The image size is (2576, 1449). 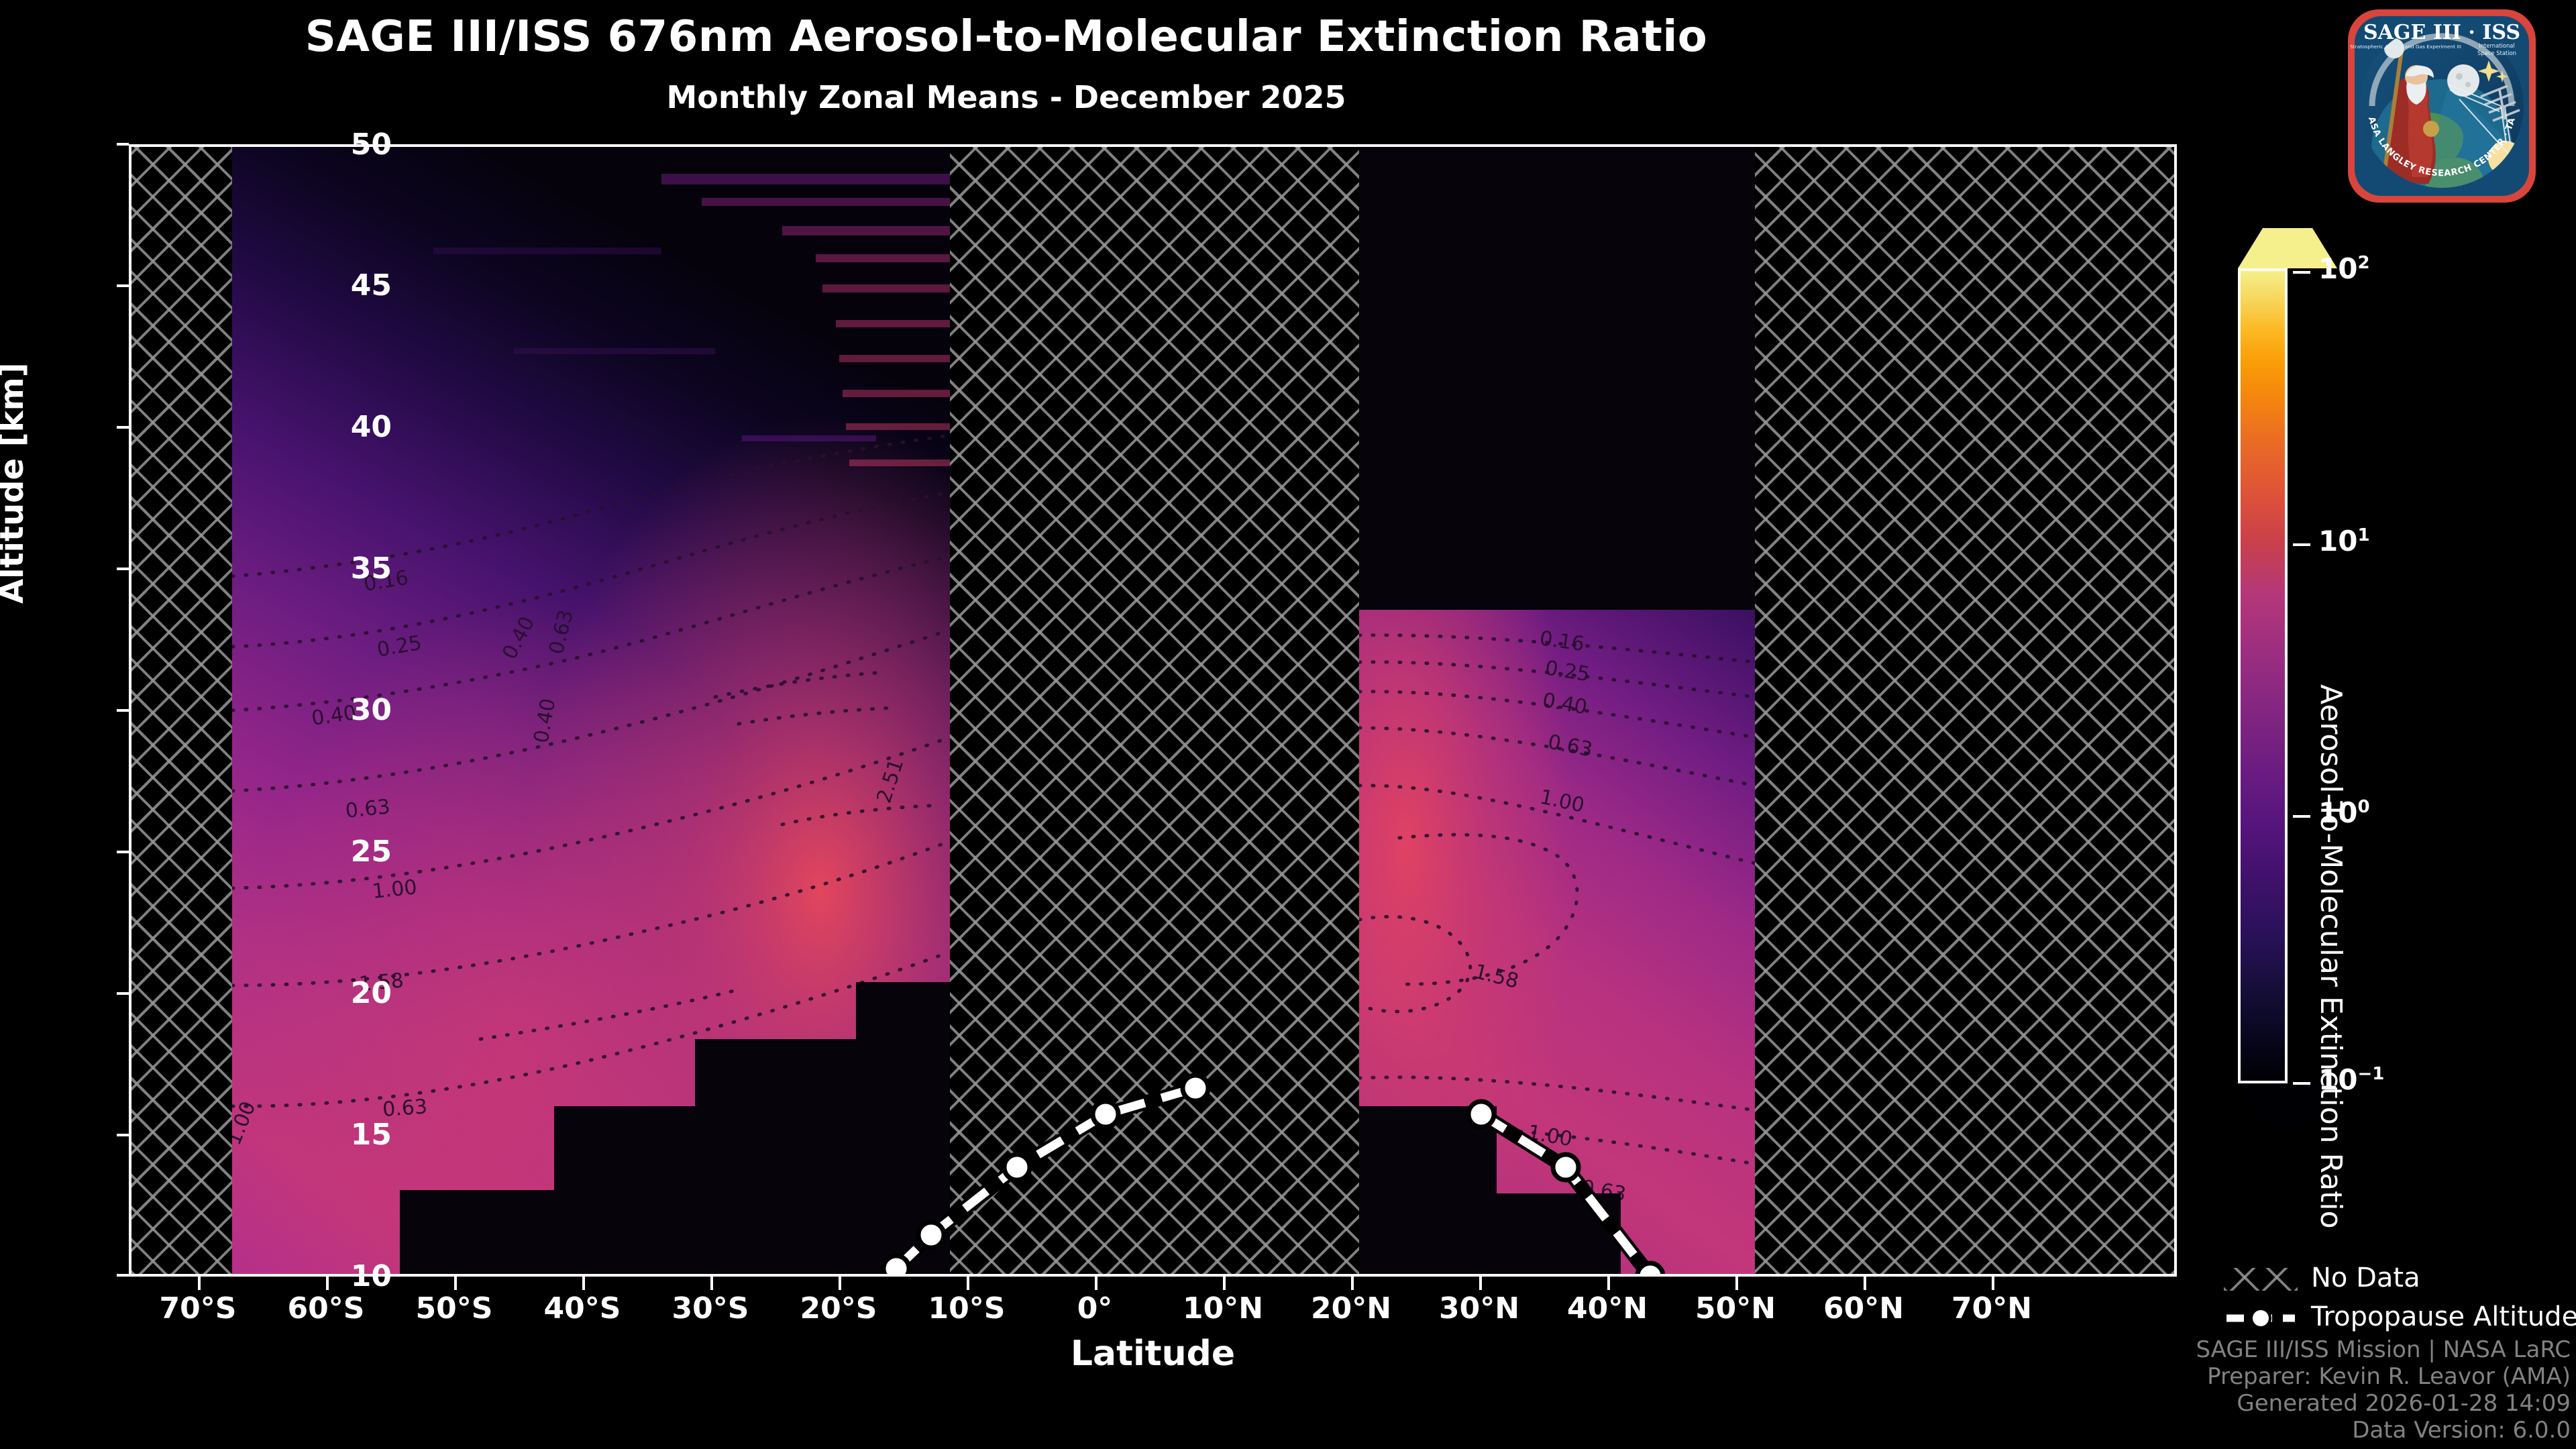 I want to click on x-tick-label: 40°S, so click(x=582, y=1308).